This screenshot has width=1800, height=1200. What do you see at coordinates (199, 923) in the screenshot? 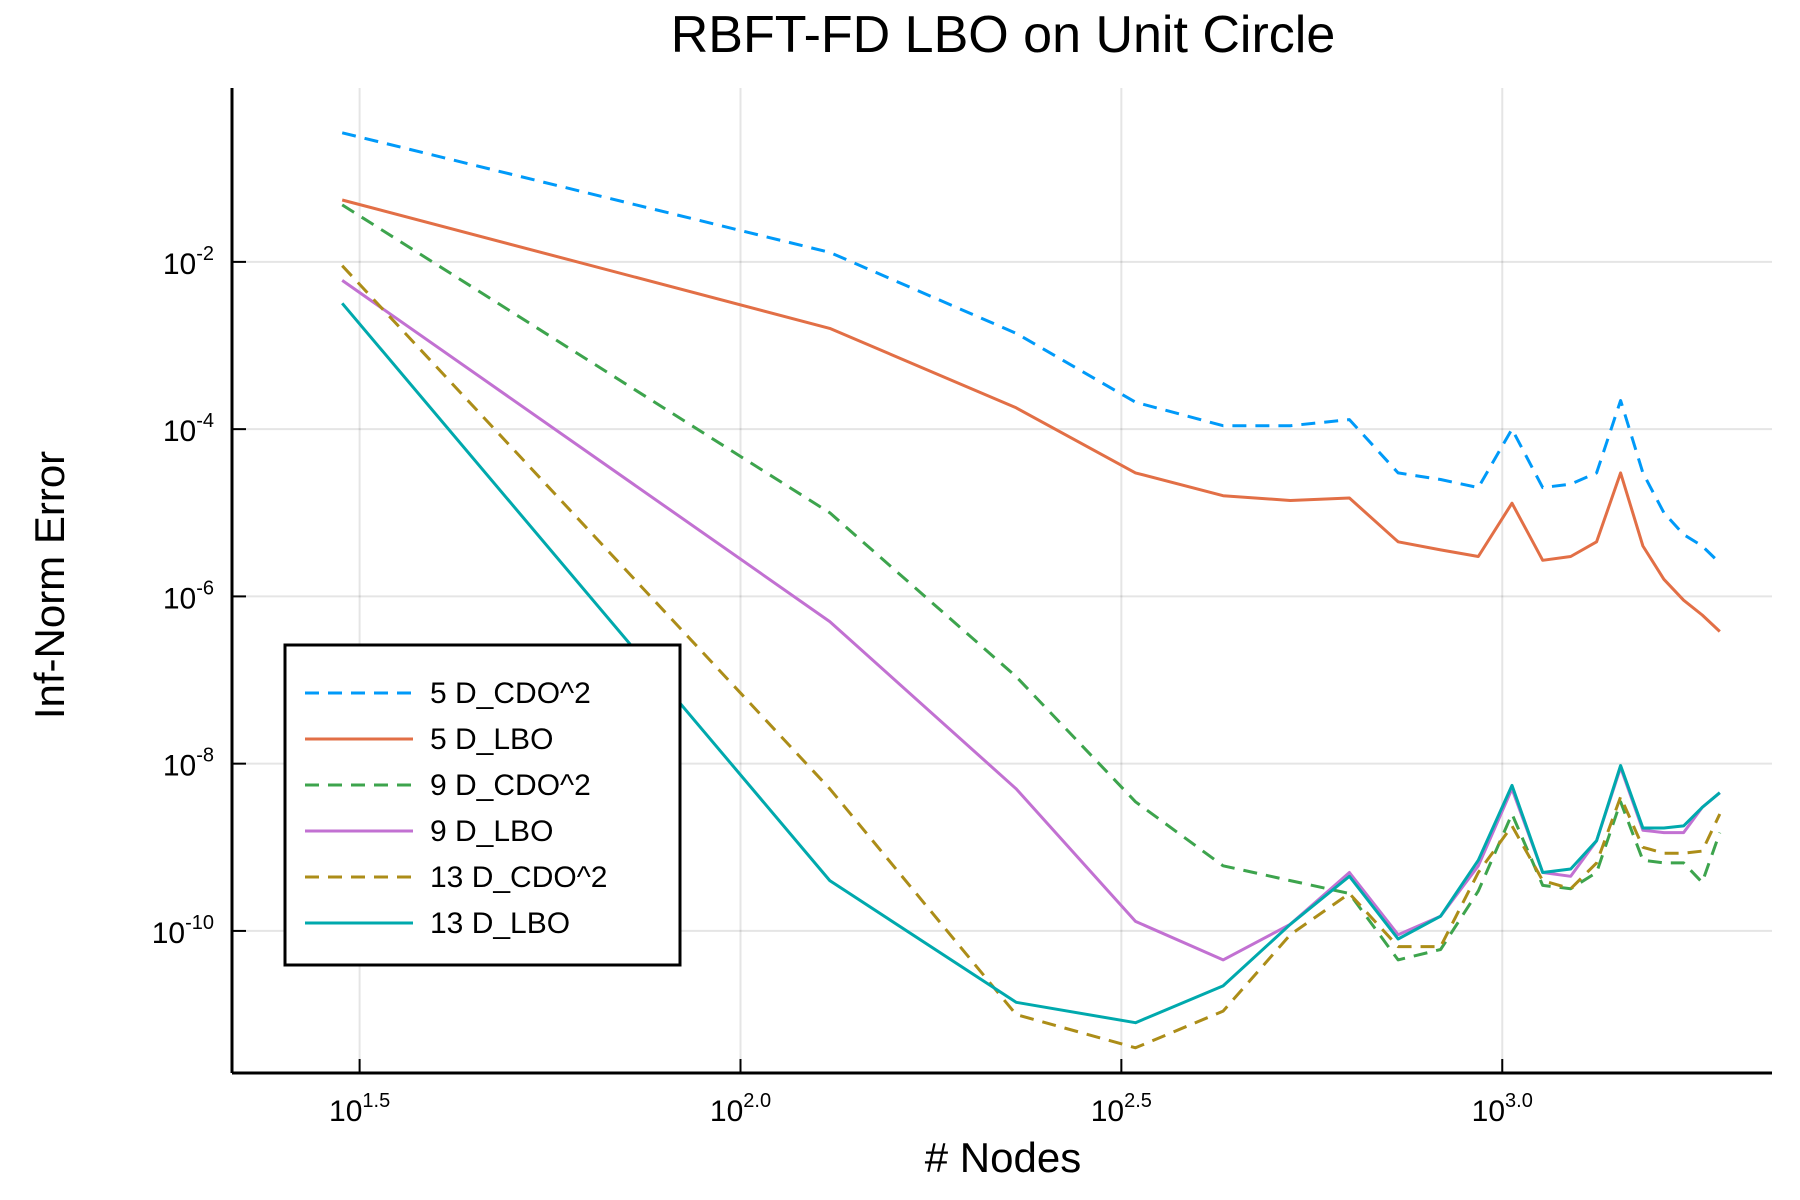
I see `y-tick-exponent: -10` at bounding box center [199, 923].